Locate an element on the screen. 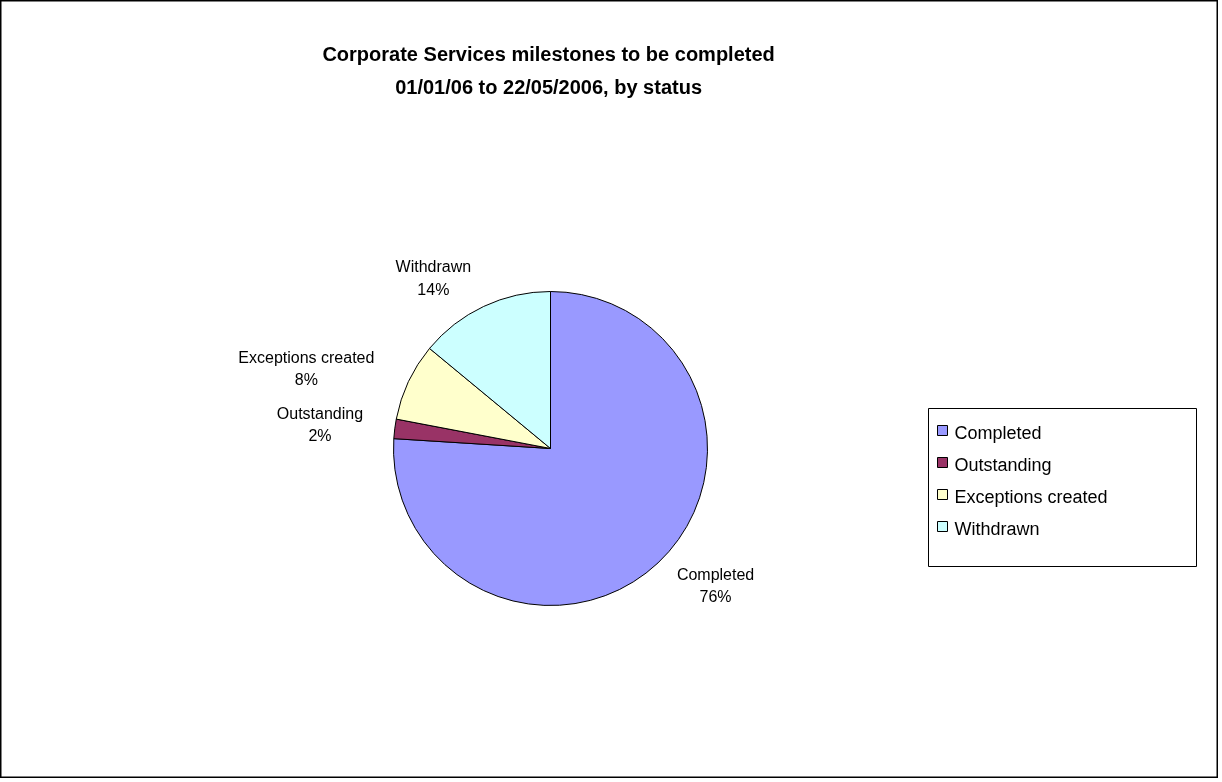 The width and height of the screenshot is (1222, 782). slice-label: Withdrawn is located at coordinates (433, 267).